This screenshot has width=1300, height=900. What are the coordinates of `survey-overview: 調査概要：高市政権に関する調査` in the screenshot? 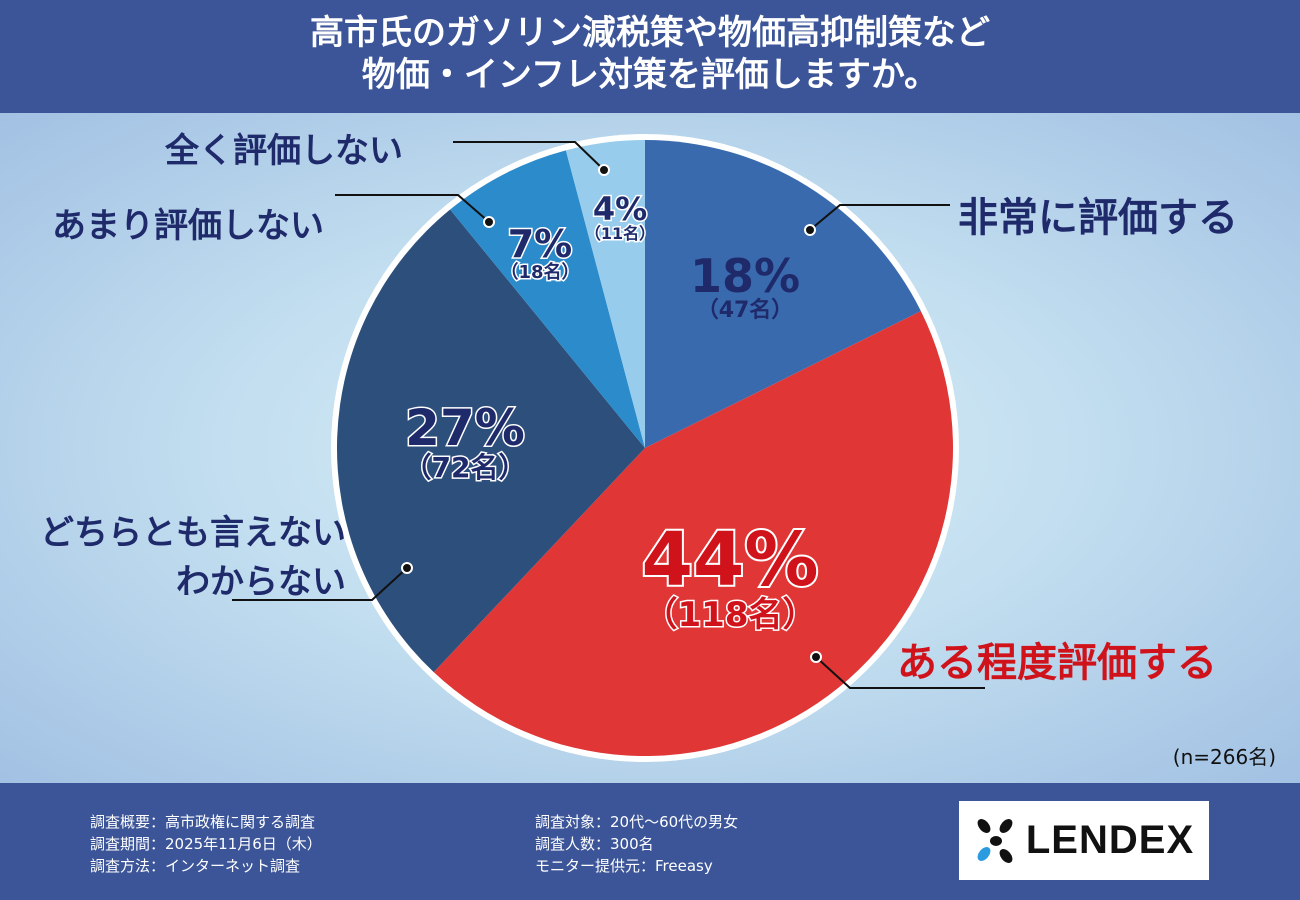 It's located at (203, 822).